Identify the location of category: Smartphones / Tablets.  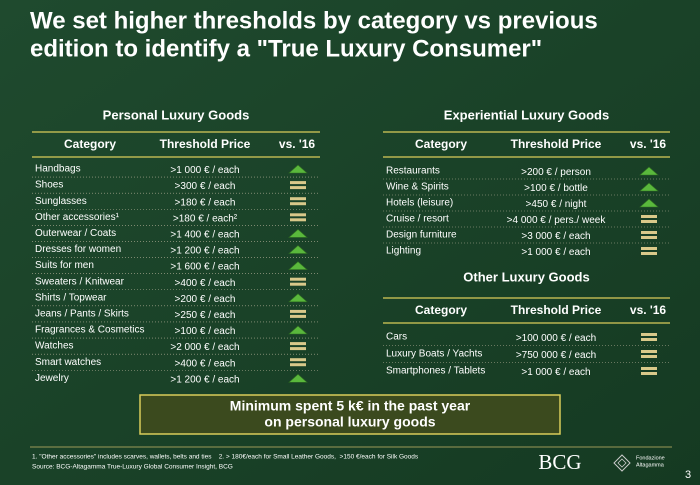
(435, 371).